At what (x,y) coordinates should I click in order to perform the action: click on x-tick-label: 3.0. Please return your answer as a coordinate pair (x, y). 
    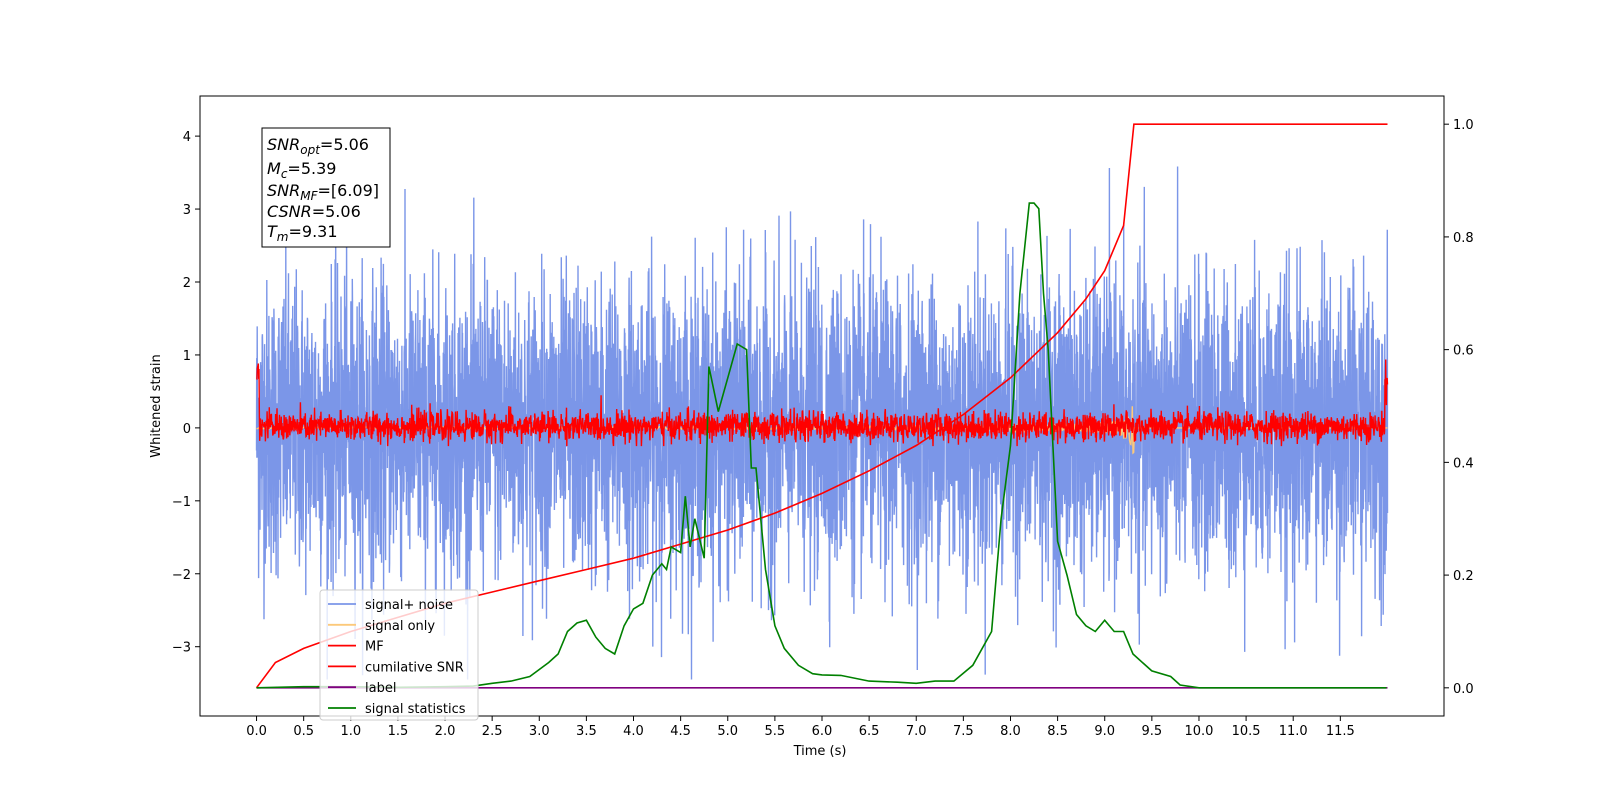
    Looking at the image, I should click on (539, 731).